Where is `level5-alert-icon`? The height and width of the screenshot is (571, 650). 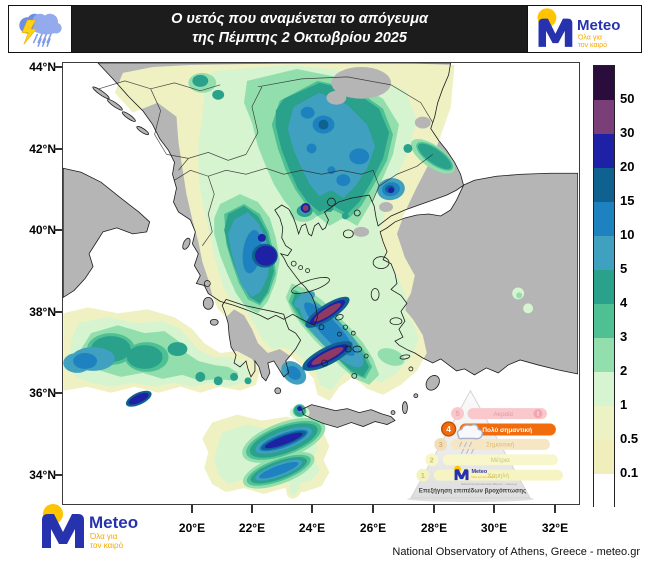
level5-alert-icon is located at coordinates (538, 414).